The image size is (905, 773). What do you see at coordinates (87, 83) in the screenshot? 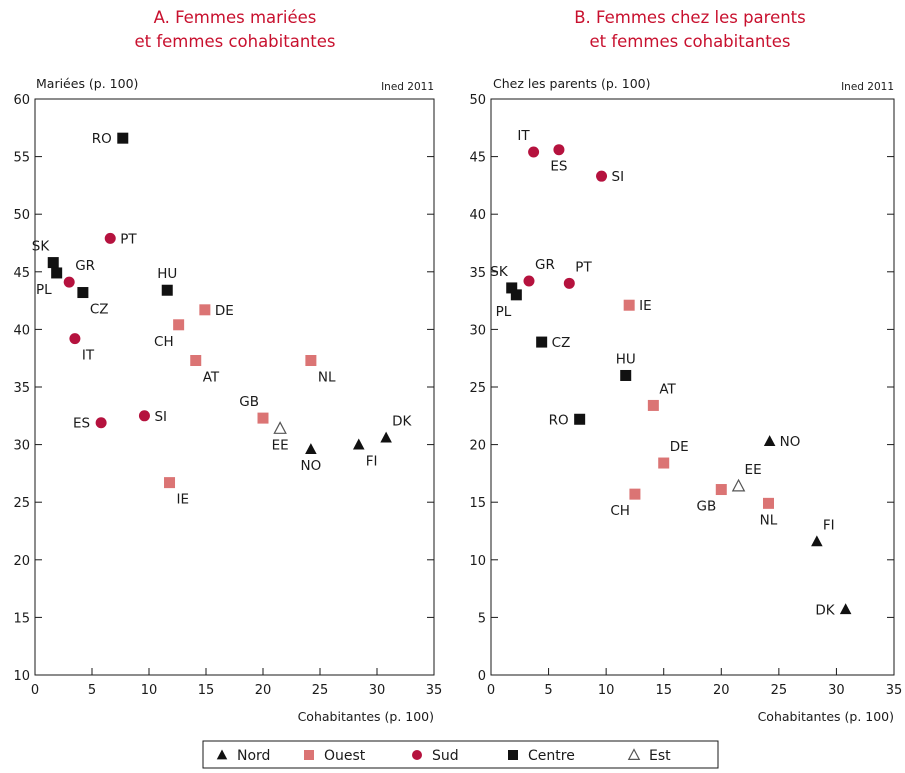
I see `panel-a-ylabel: Mariées (p. 100)` at bounding box center [87, 83].